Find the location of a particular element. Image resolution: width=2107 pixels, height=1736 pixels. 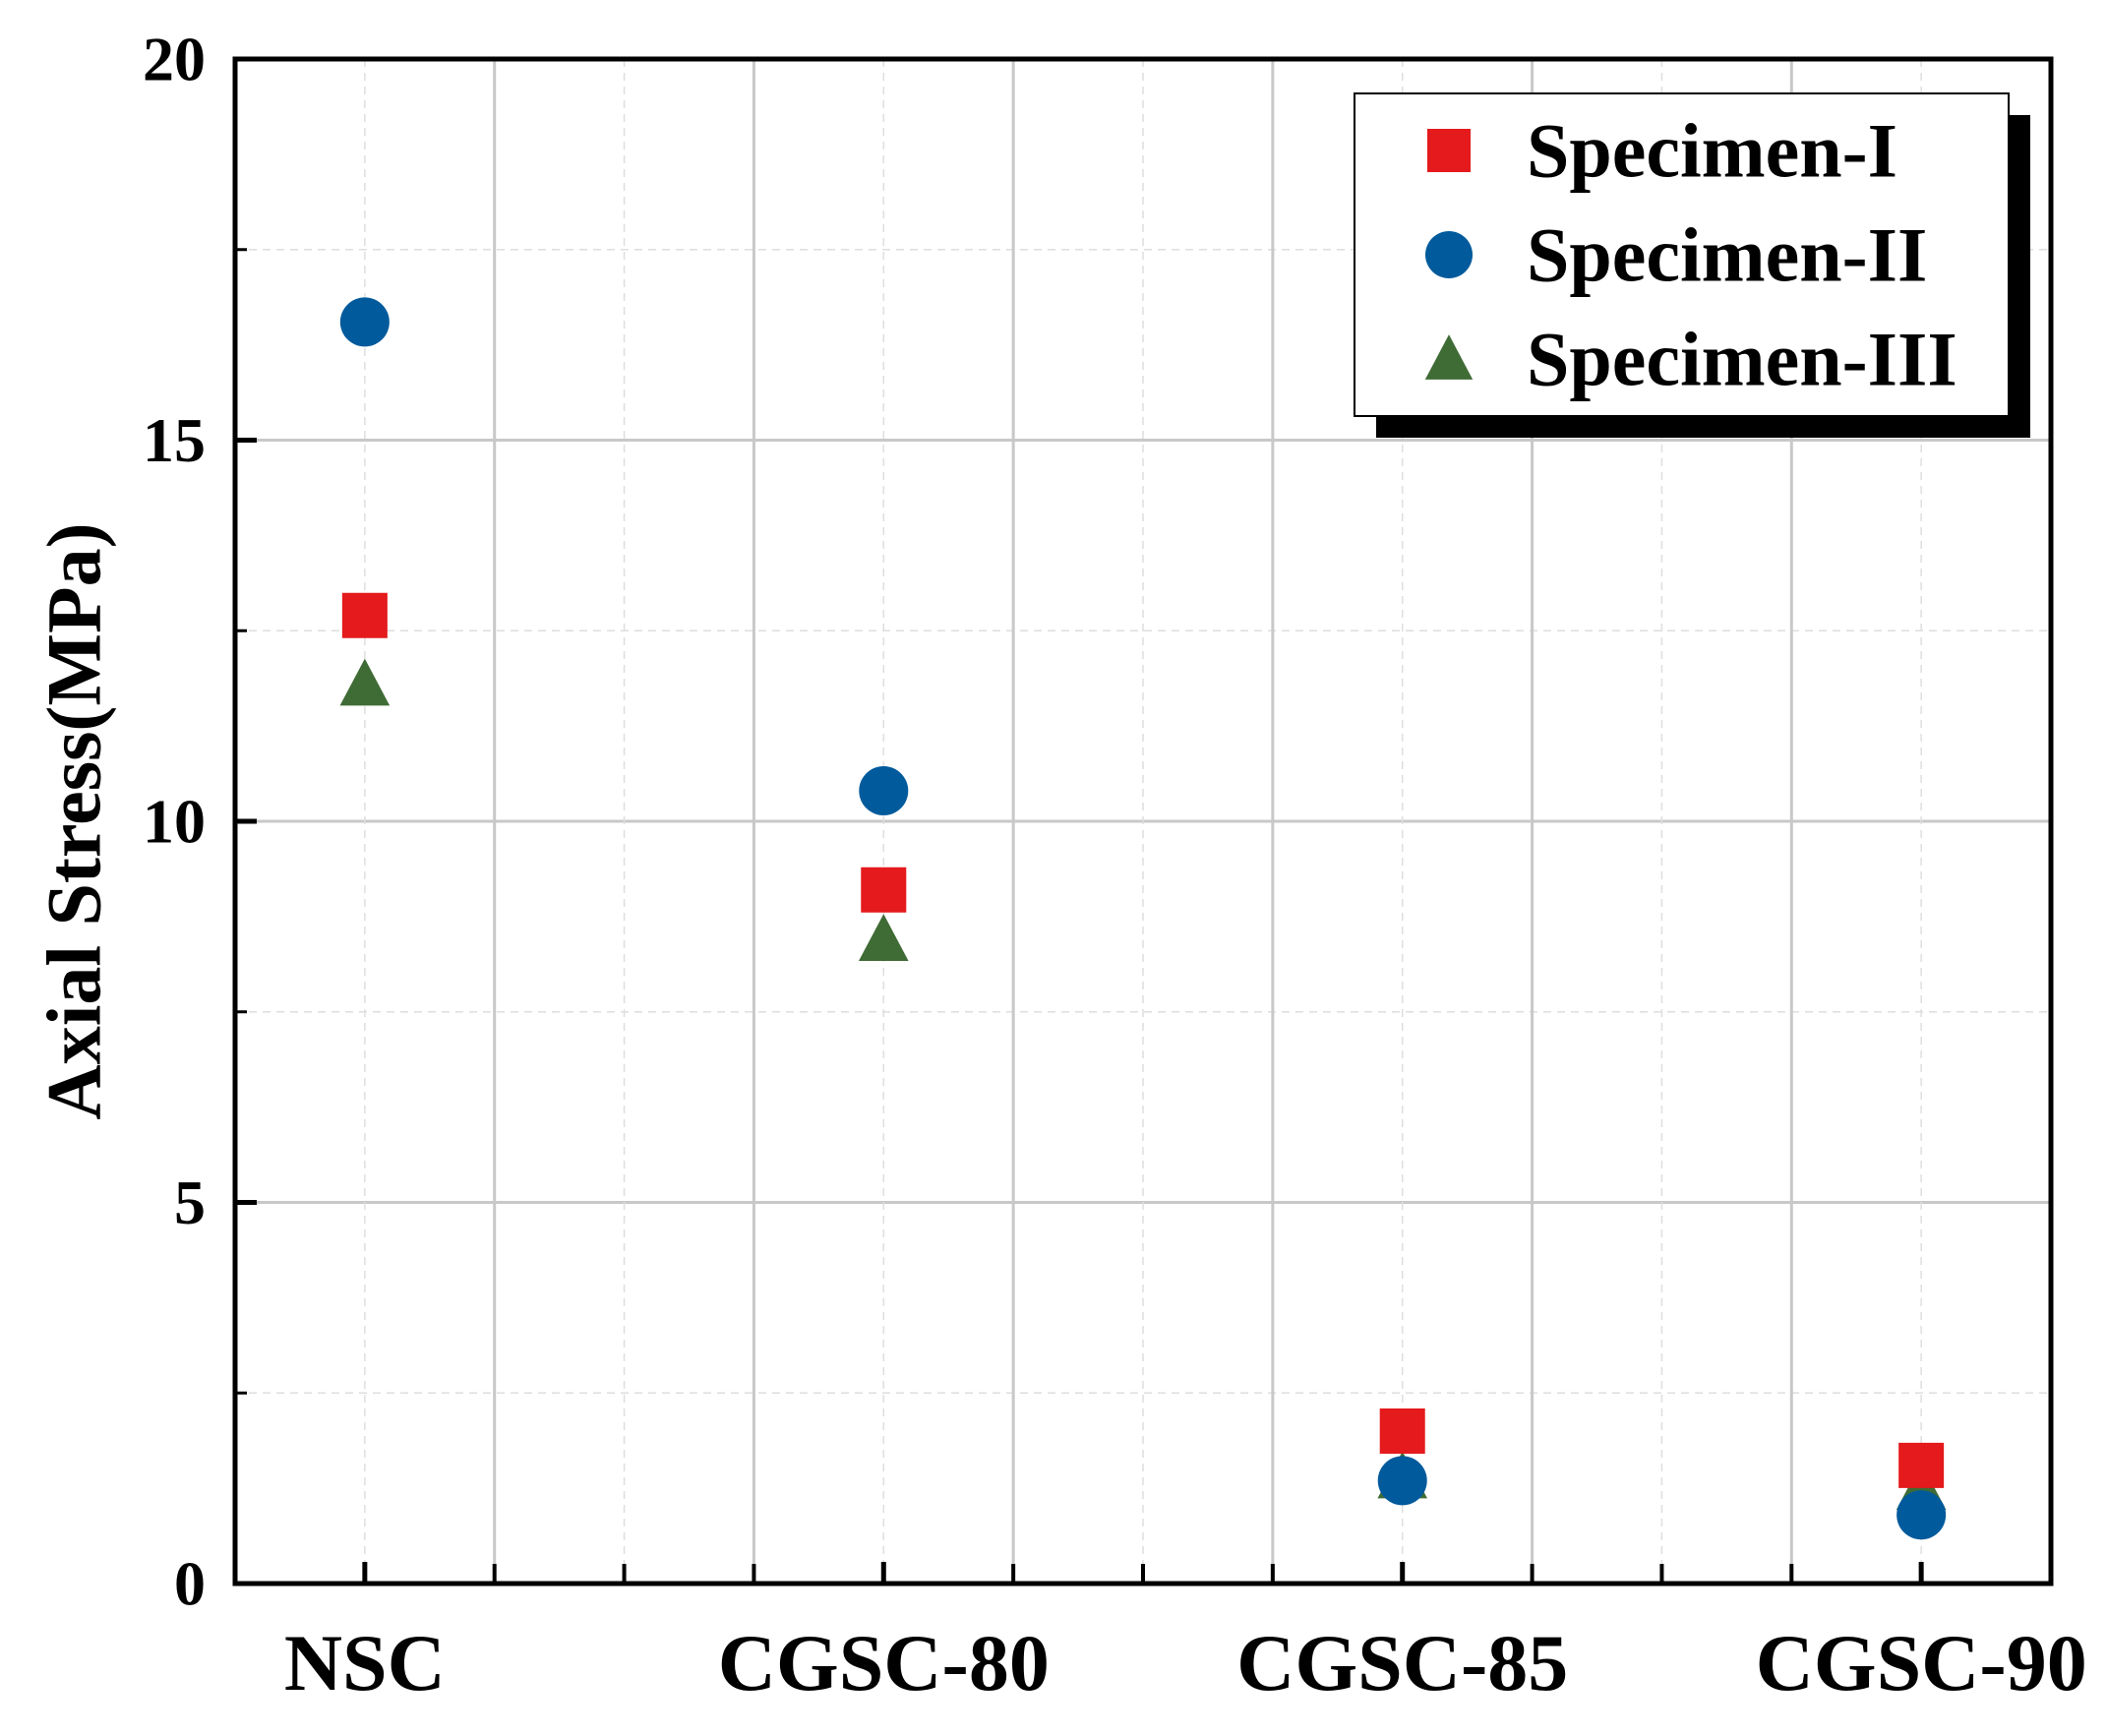

point-specimen-iii-nsc is located at coordinates (365, 682).